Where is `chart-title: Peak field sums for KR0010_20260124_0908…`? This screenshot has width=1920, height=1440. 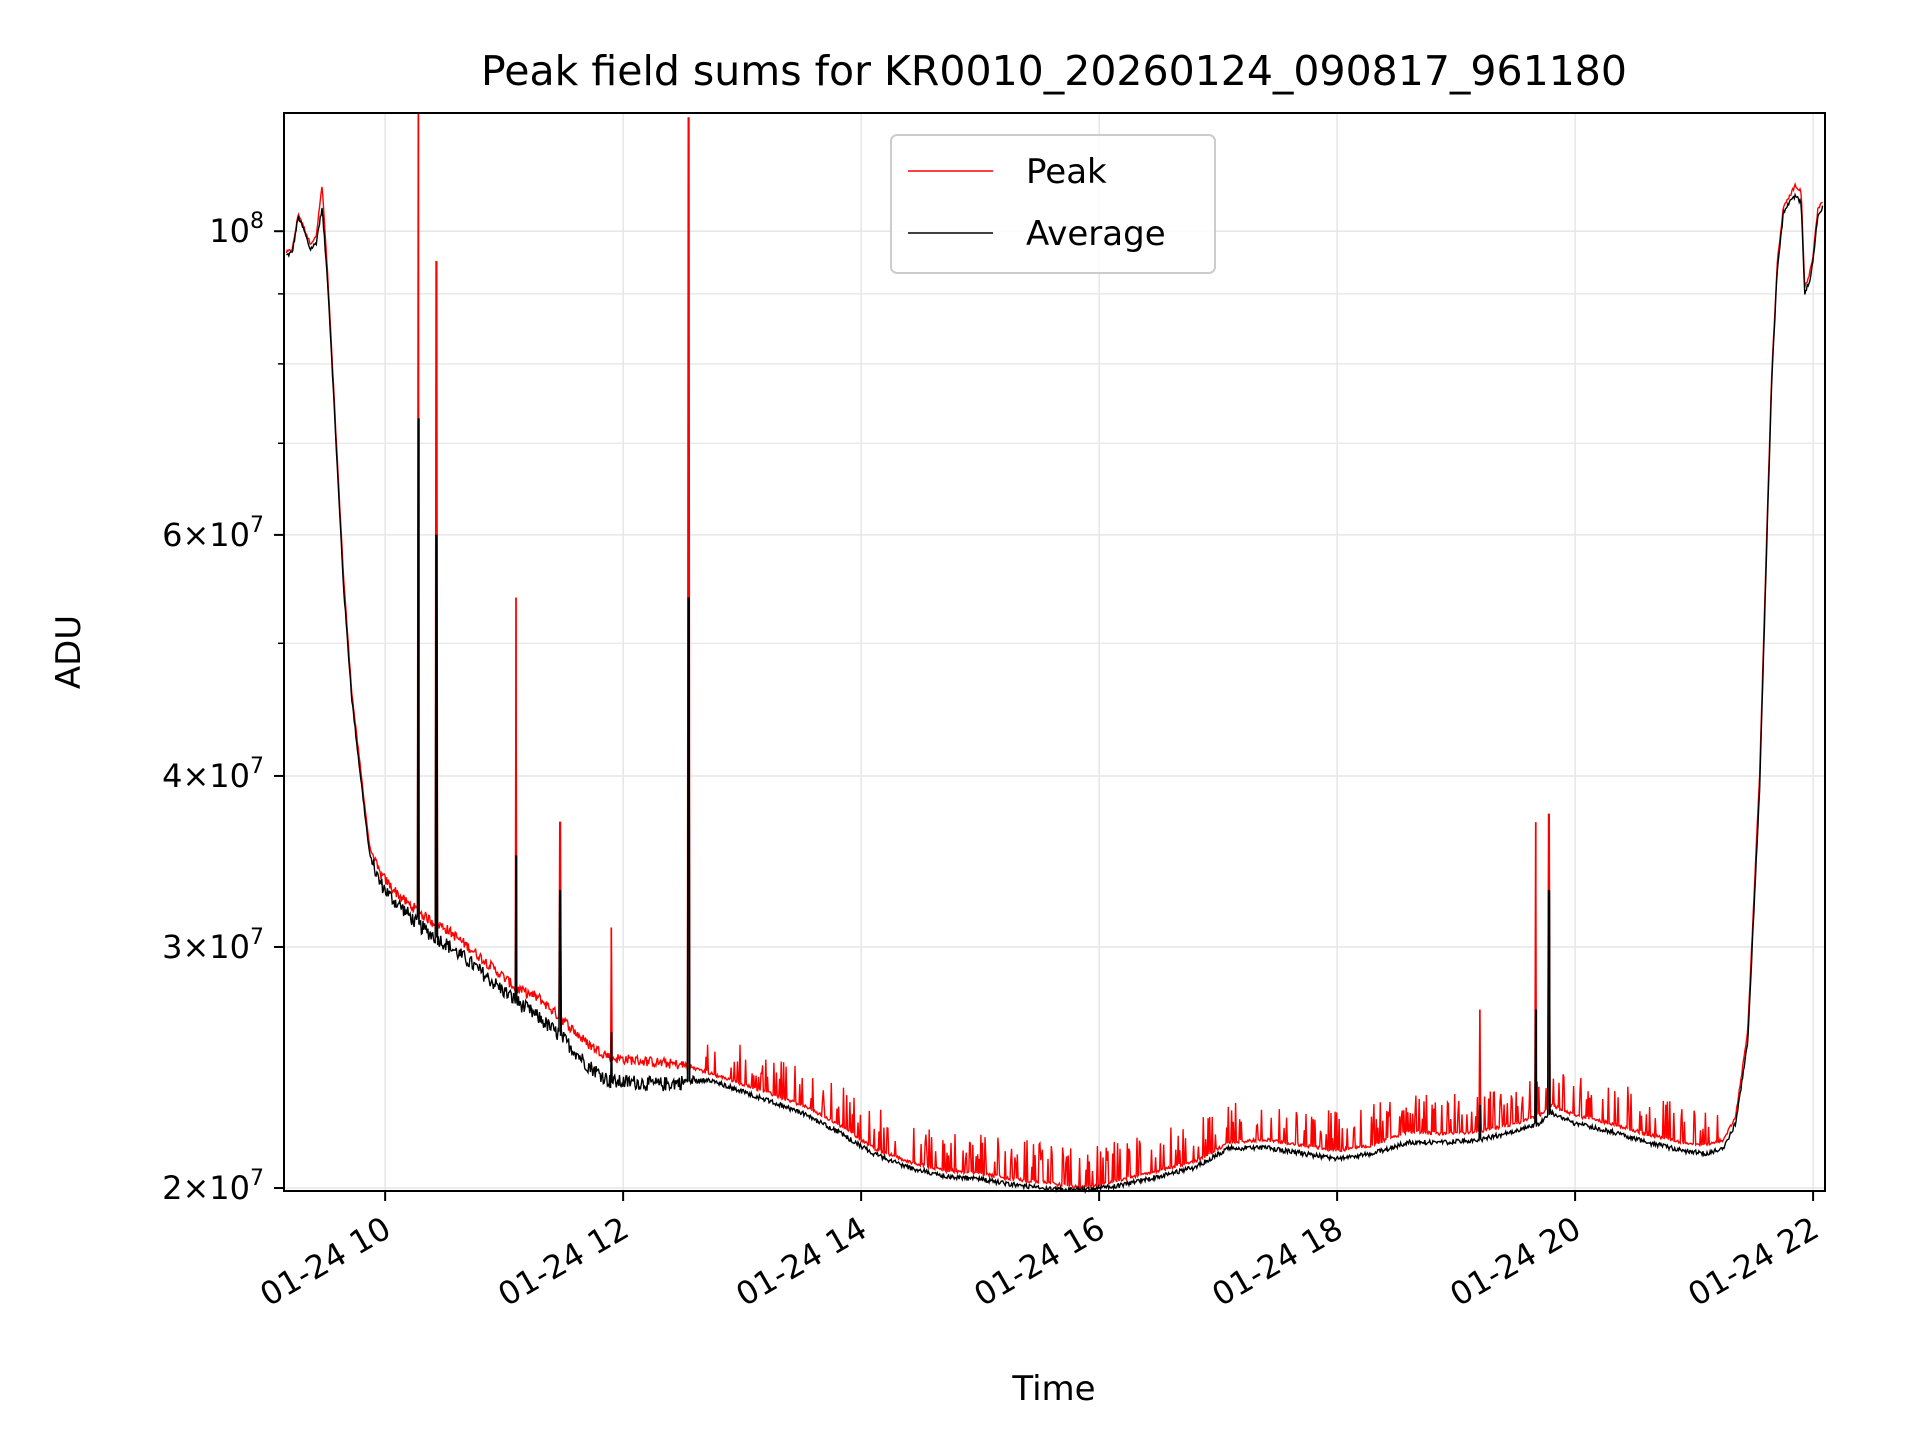 chart-title: Peak field sums for KR0010_20260124_0908… is located at coordinates (1054, 71).